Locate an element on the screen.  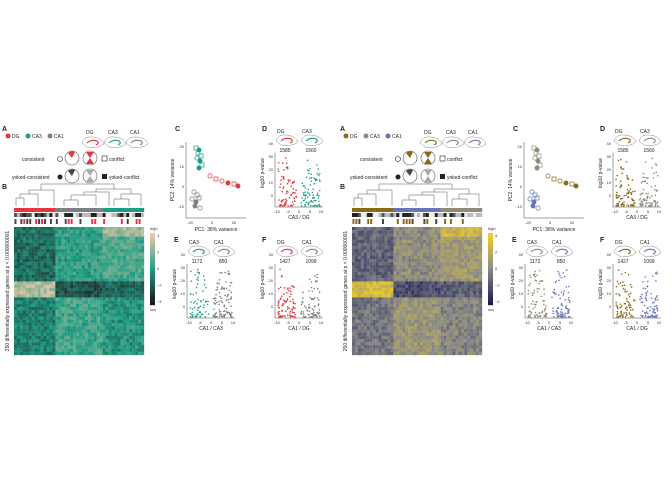
fig2-volcano-d-left-hippo is located at coordinates (625, 140).